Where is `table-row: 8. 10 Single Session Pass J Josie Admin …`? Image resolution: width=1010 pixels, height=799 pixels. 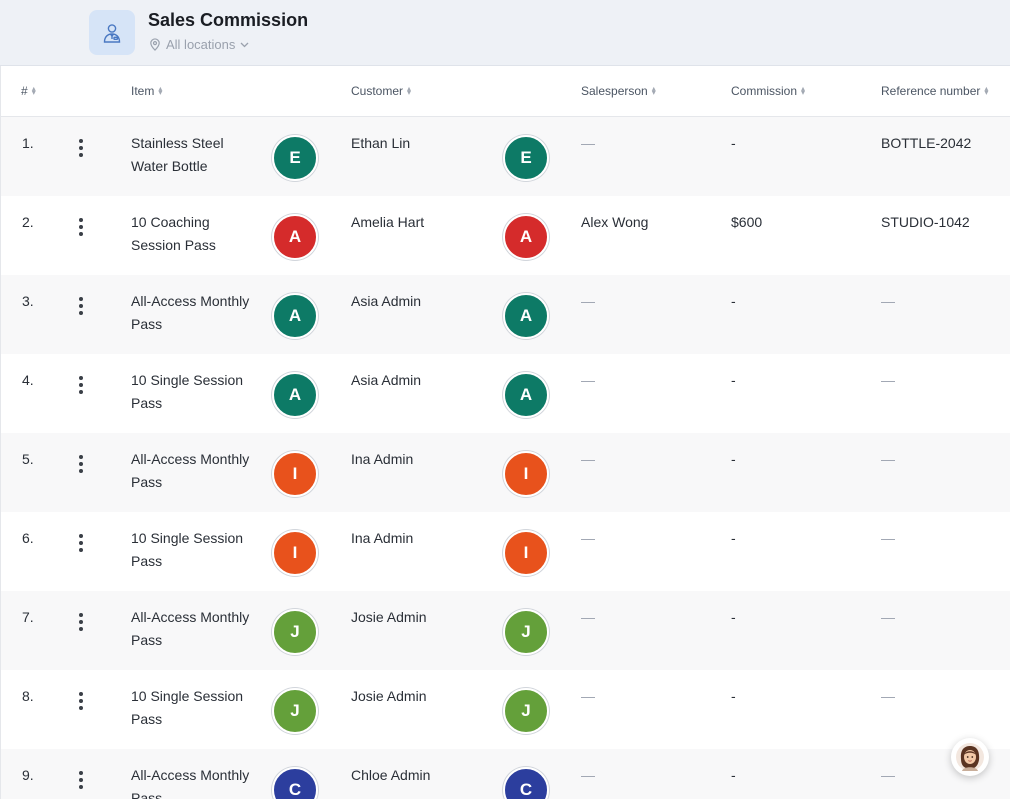 table-row: 8. 10 Single Session Pass J Josie Admin … is located at coordinates (505, 709).